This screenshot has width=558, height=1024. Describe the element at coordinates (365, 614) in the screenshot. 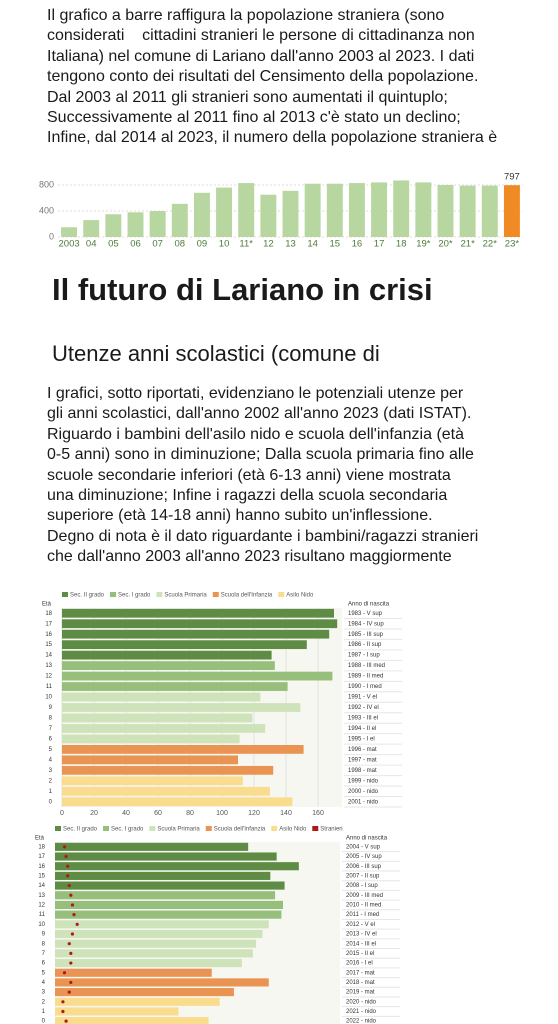

I see `birth-year-label: 1983 - V sup` at that location.